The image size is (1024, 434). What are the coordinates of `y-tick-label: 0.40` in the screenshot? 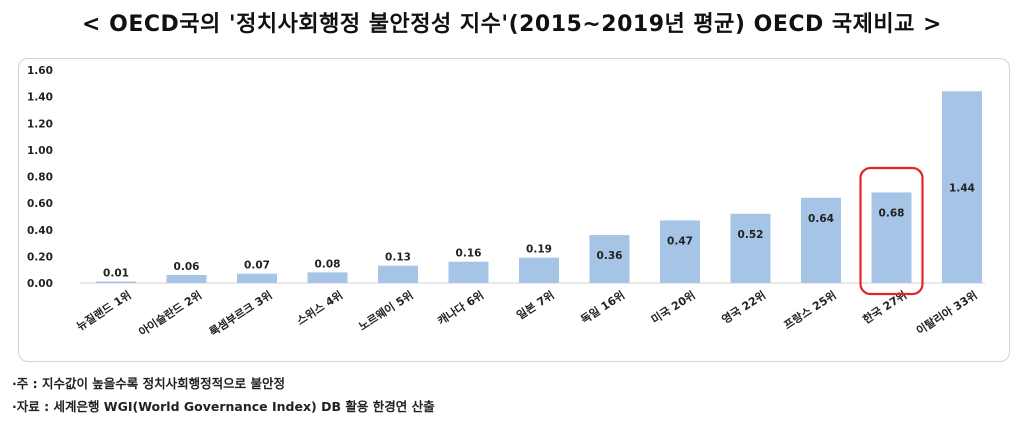 It's located at (40, 231).